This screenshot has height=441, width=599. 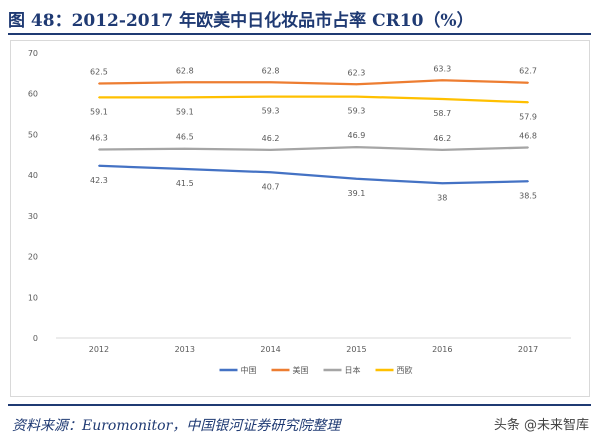 I want to click on legend-label: 西欧, so click(x=405, y=370).